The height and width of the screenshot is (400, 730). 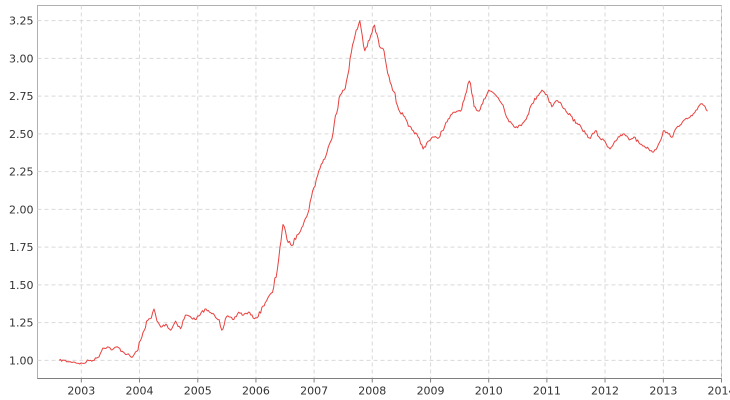 I want to click on y-tick-label: 2.75, so click(x=21, y=96).